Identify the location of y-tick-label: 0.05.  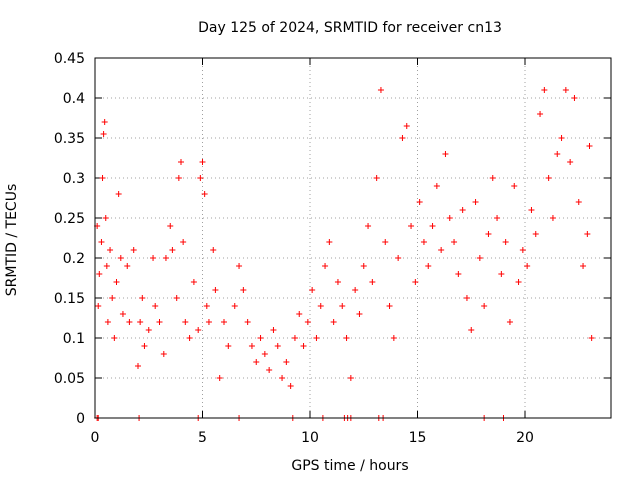
(69, 379).